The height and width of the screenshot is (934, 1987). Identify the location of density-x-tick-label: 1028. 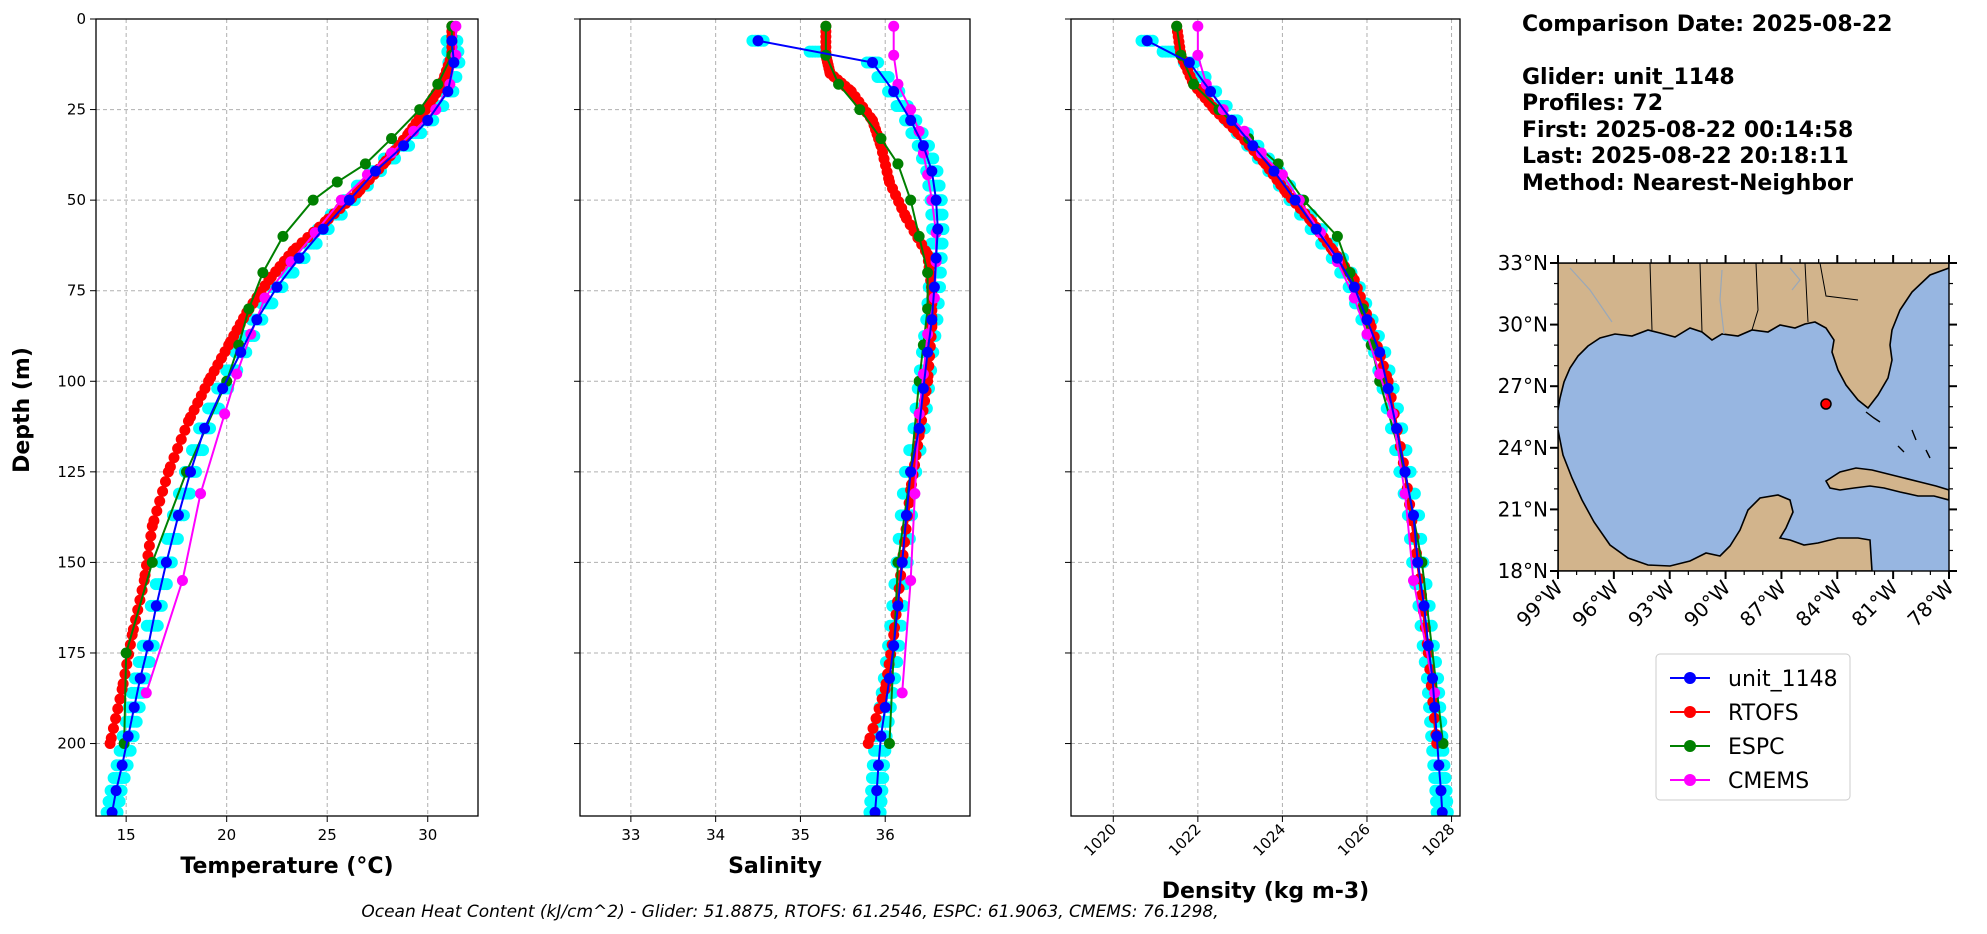
(1439, 840).